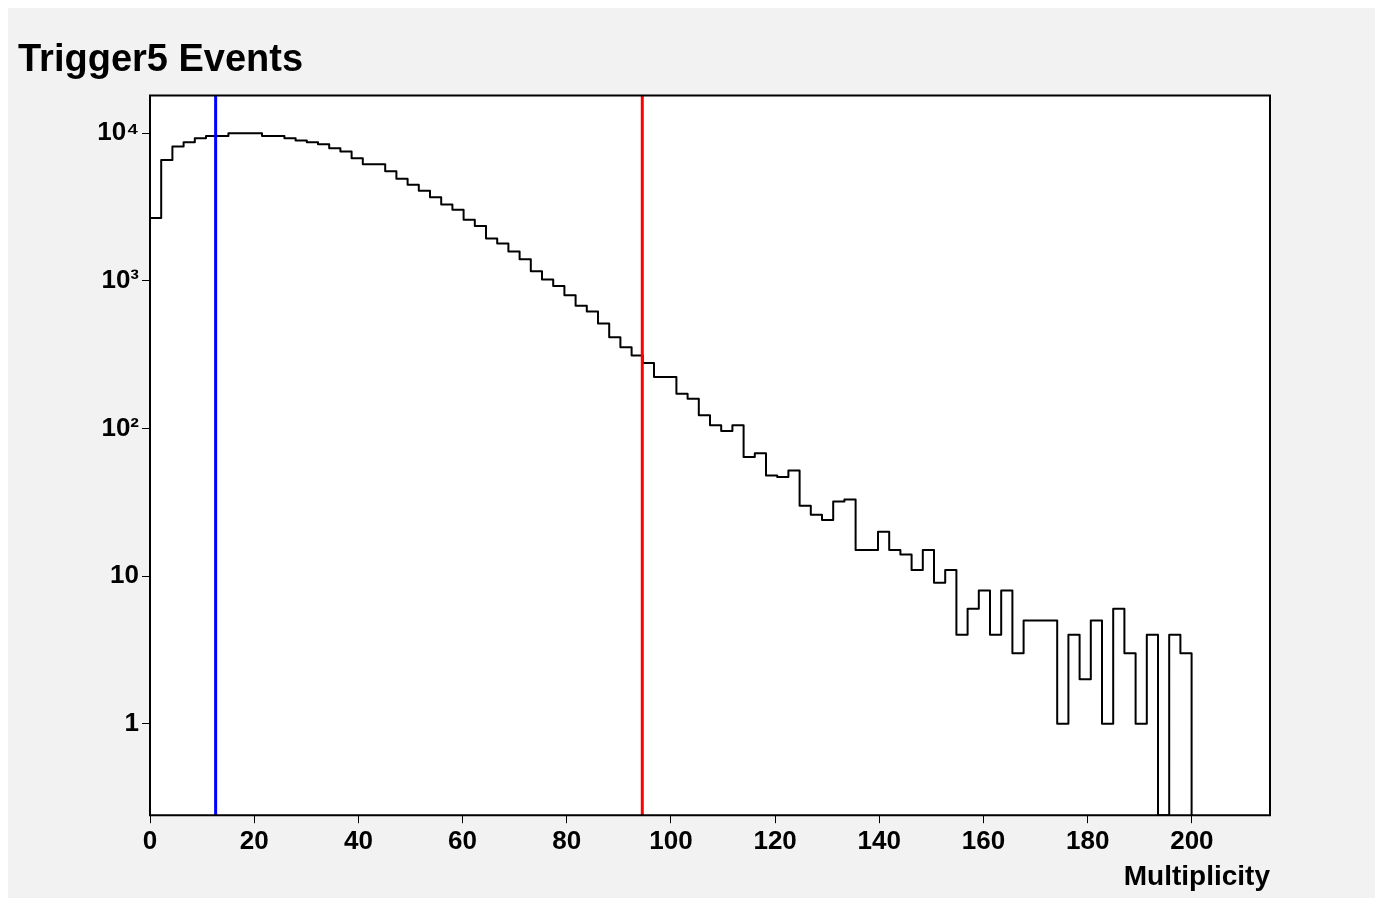 The width and height of the screenshot is (1383, 906). Describe the element at coordinates (671, 839) in the screenshot. I see `x-tick-label: 100` at that location.